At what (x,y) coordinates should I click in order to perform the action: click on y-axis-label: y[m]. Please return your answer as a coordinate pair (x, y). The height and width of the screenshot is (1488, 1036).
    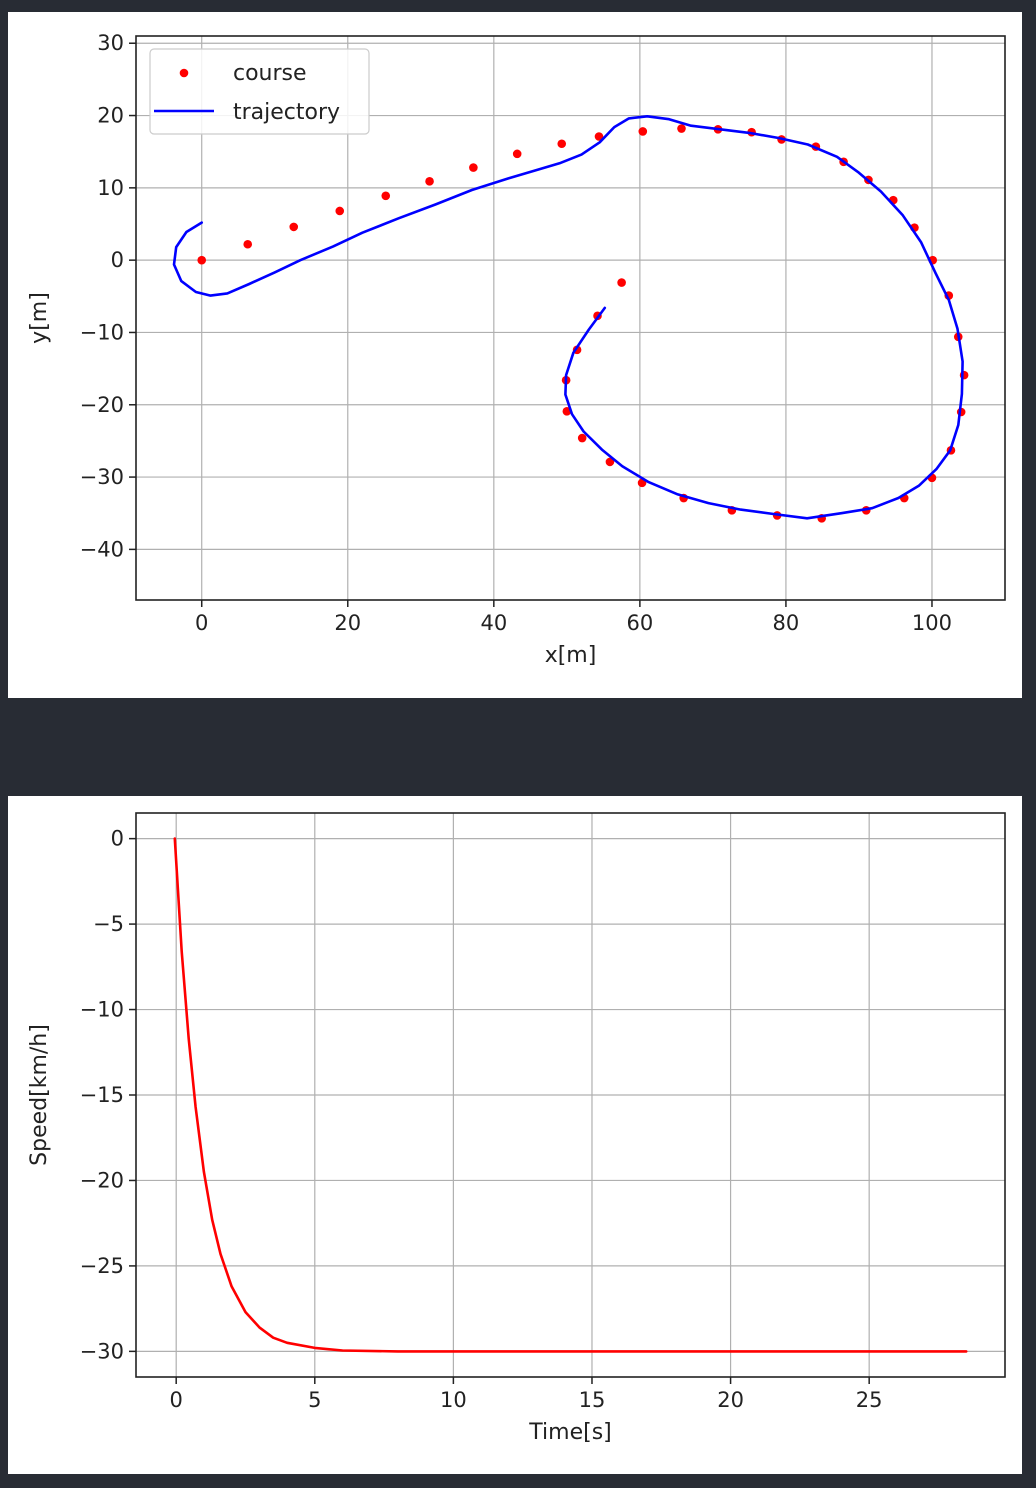
    Looking at the image, I should click on (39, 318).